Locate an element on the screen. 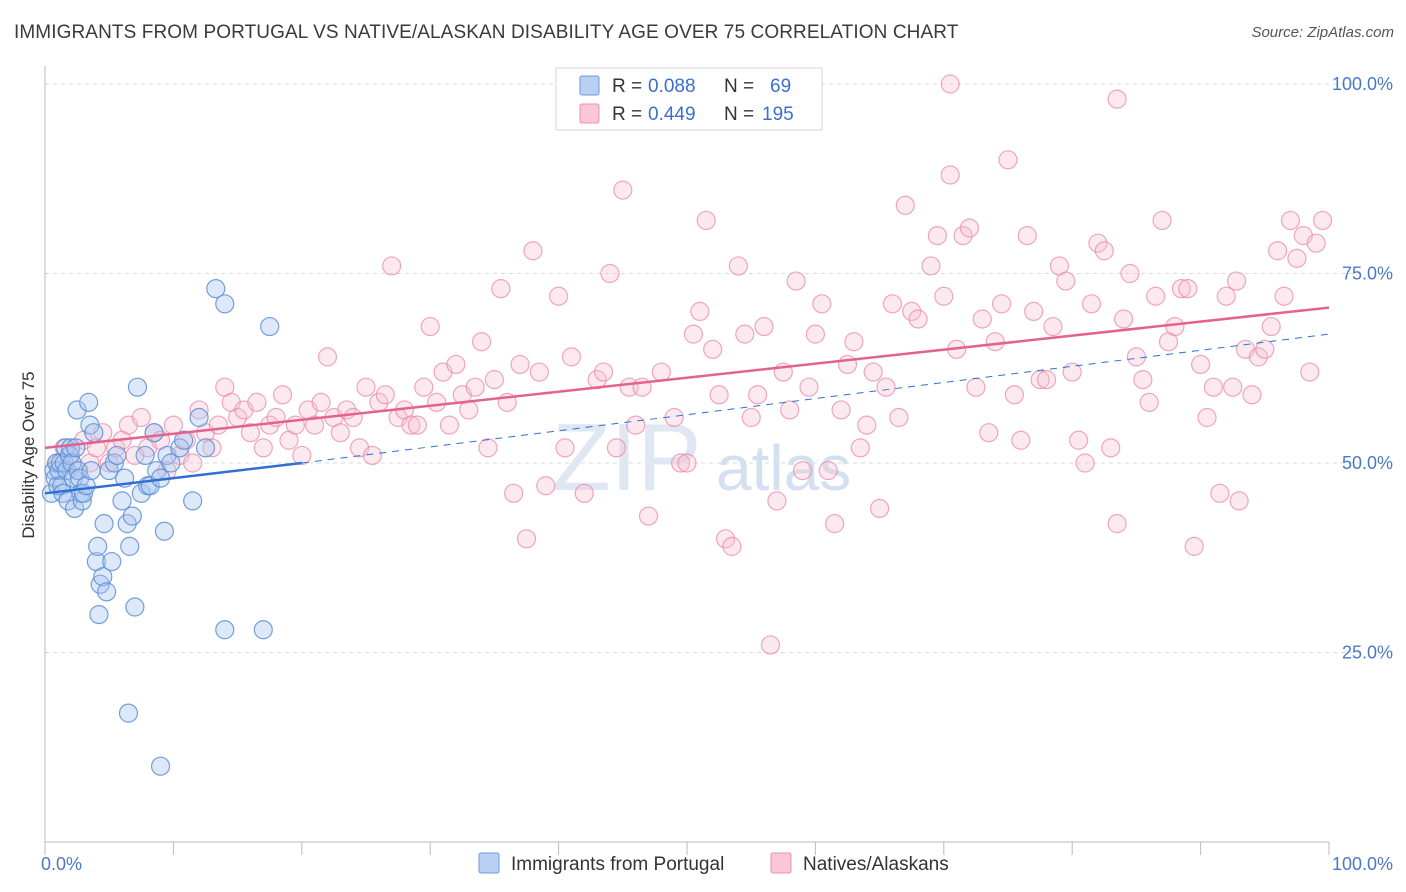 Image resolution: width=1406 pixels, height=892 pixels. series-immigrants-from-portugal is located at coordinates (160, 527).